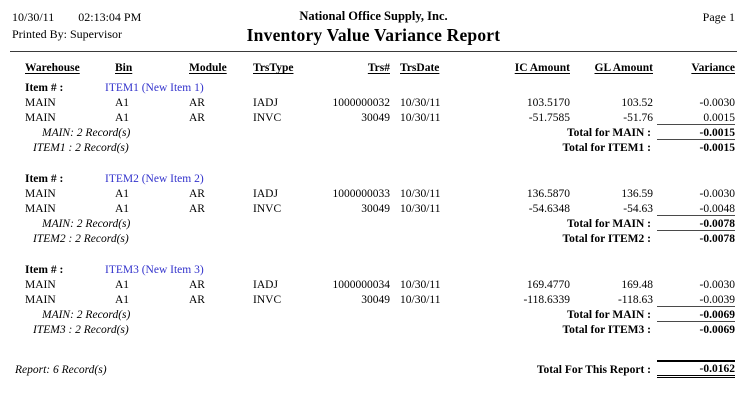 The image size is (747, 404). I want to click on printed-by: Printed By: Supervisor, so click(67, 34).